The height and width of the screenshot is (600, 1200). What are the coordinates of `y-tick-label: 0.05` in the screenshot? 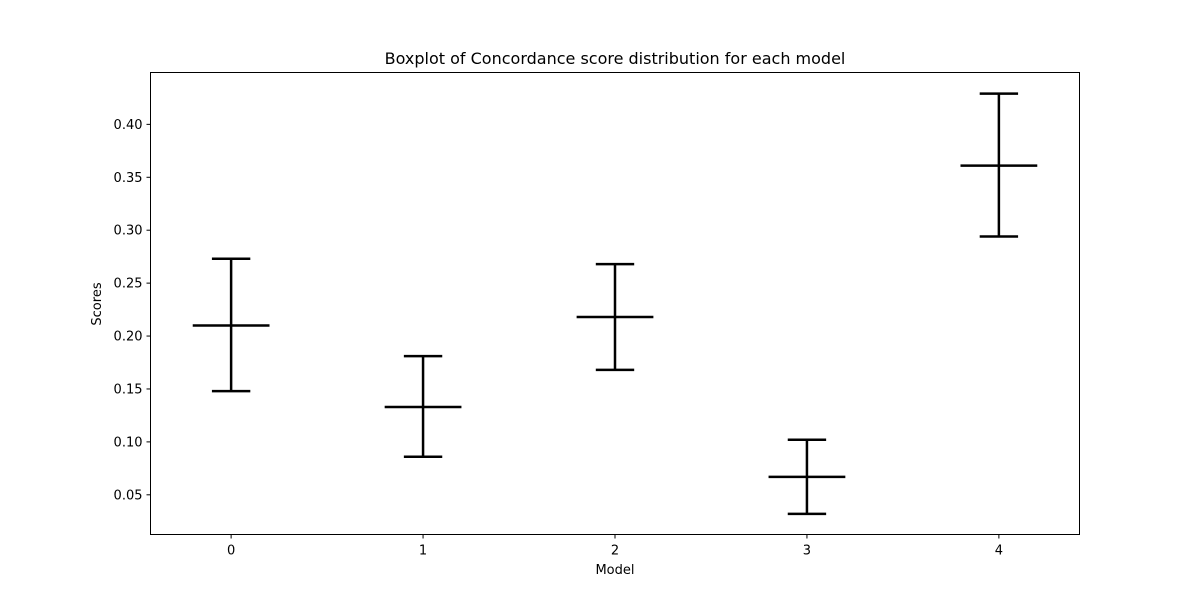 It's located at (128, 495).